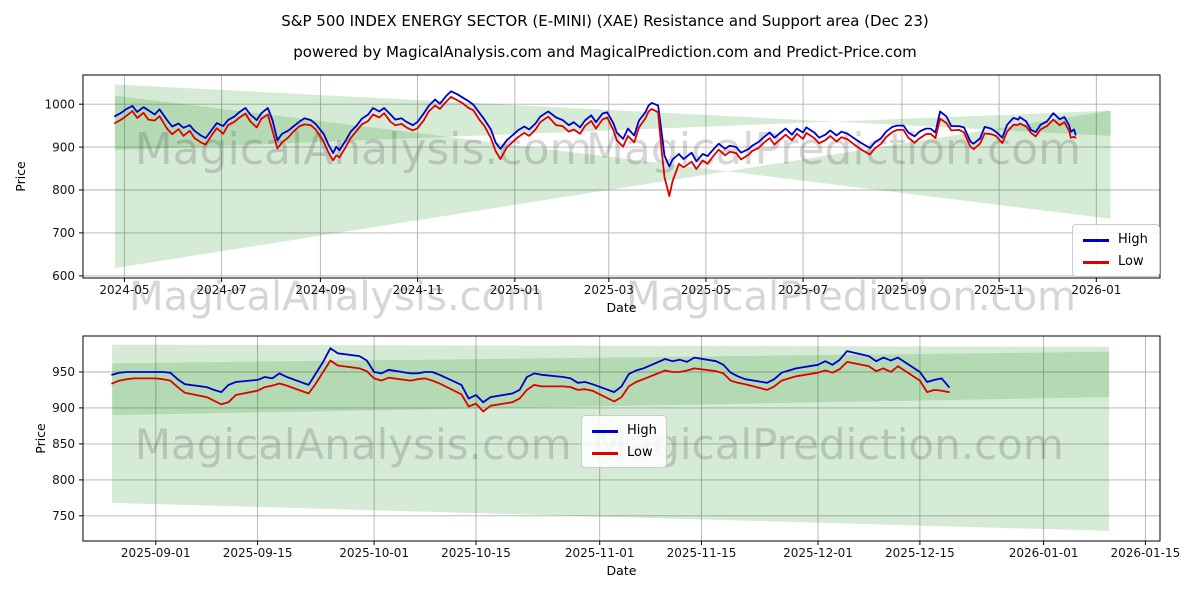 This screenshot has width=1200, height=600. What do you see at coordinates (1044, 553) in the screenshot?
I see `x-tick-label: 2026-01-01` at bounding box center [1044, 553].